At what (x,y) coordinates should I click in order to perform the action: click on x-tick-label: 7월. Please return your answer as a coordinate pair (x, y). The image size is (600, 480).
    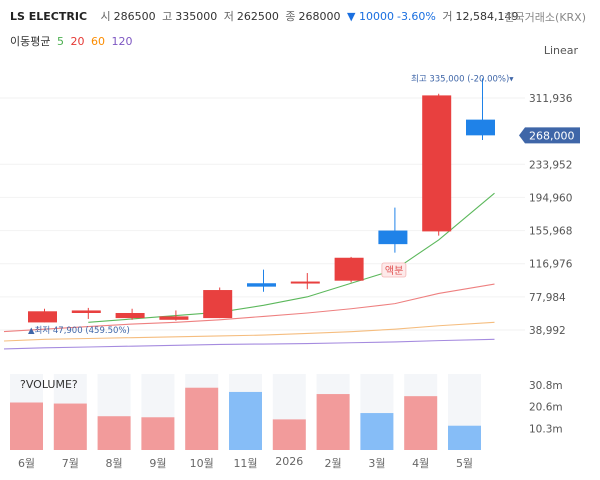
    Looking at the image, I should click on (70, 463).